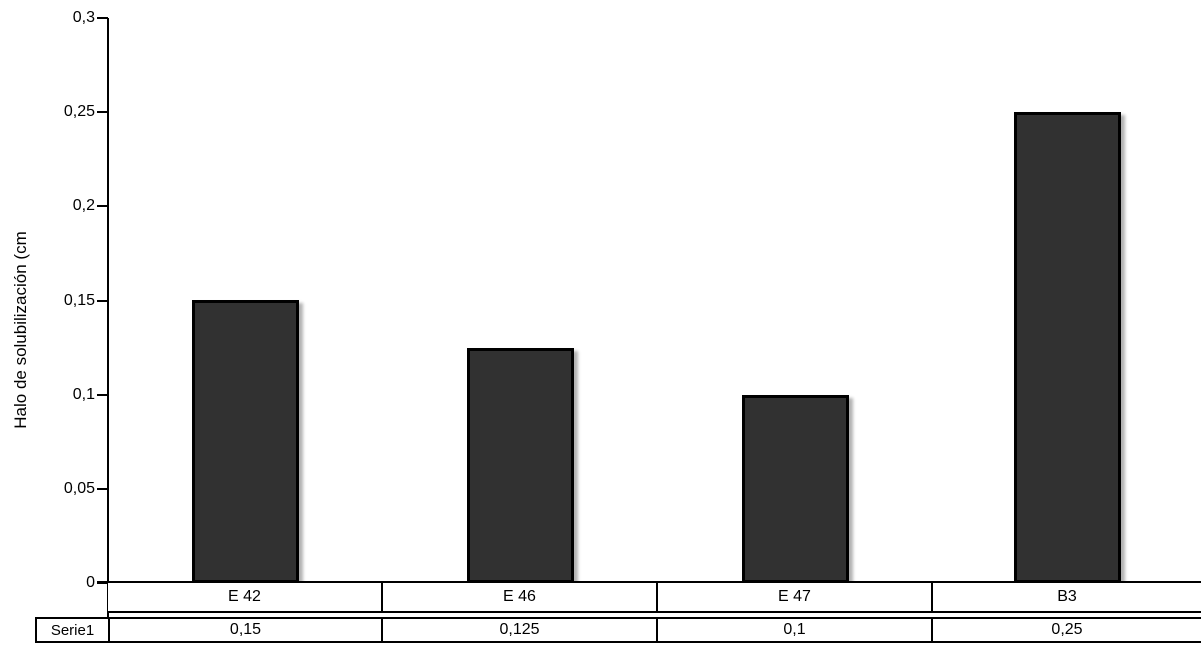  What do you see at coordinates (79, 112) in the screenshot?
I see `y-tick-label: 0,25` at bounding box center [79, 112].